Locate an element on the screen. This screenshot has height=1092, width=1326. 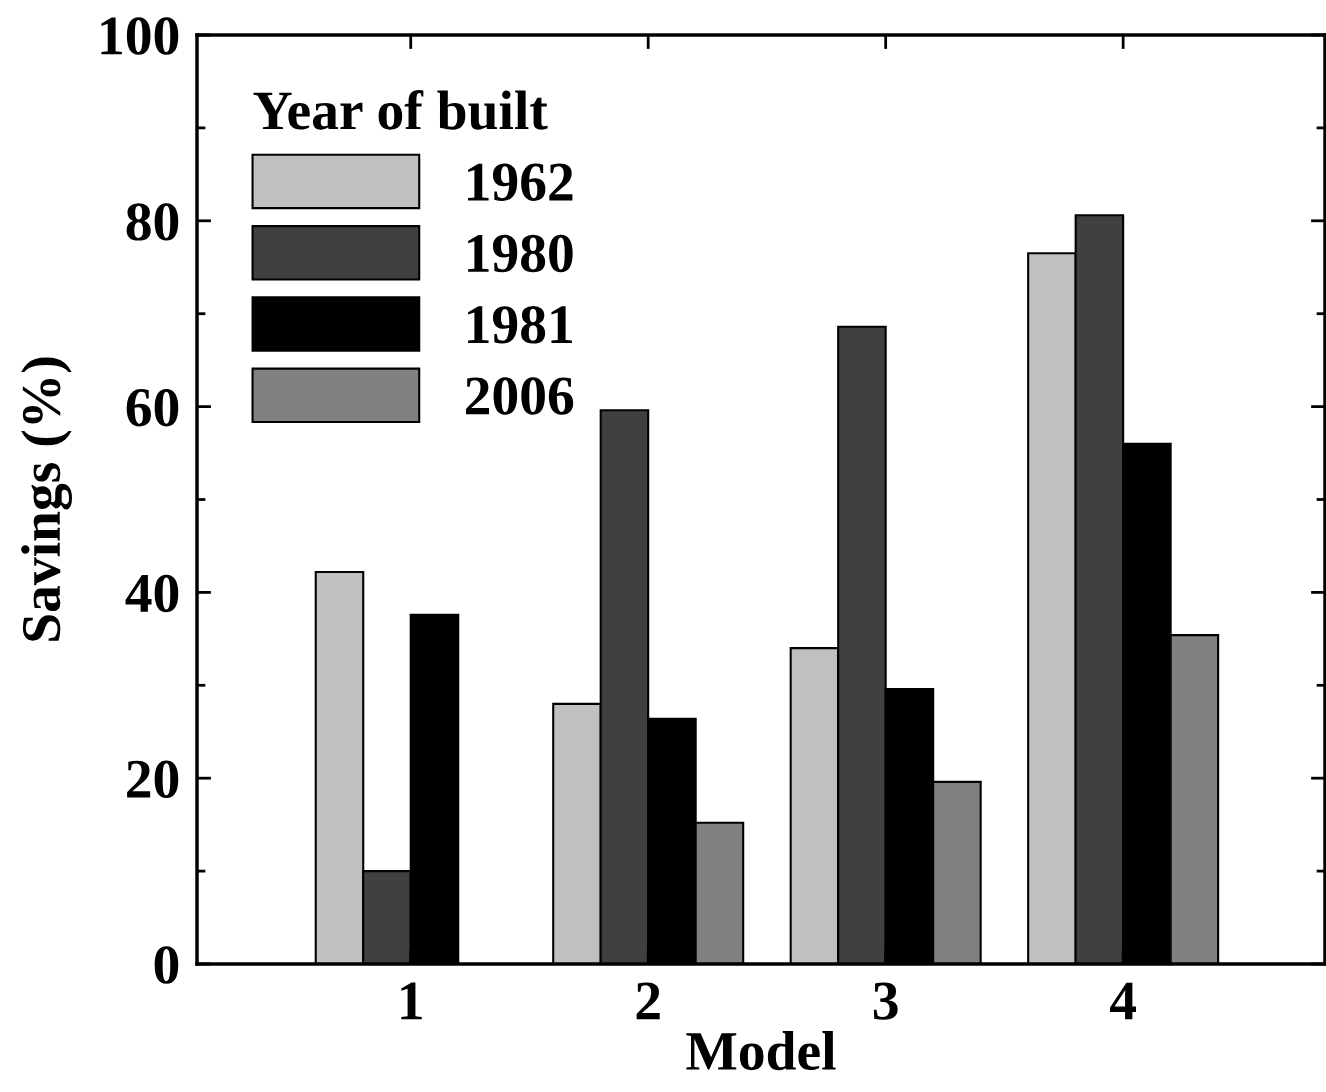
legend-label: 1962 is located at coordinates (520, 182).